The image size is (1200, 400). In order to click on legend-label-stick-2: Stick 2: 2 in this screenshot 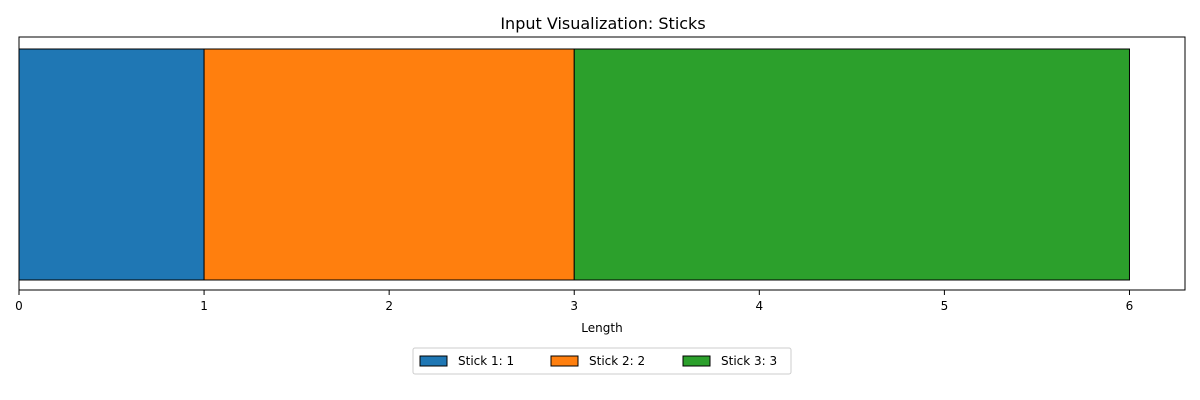, I will do `click(617, 361)`.